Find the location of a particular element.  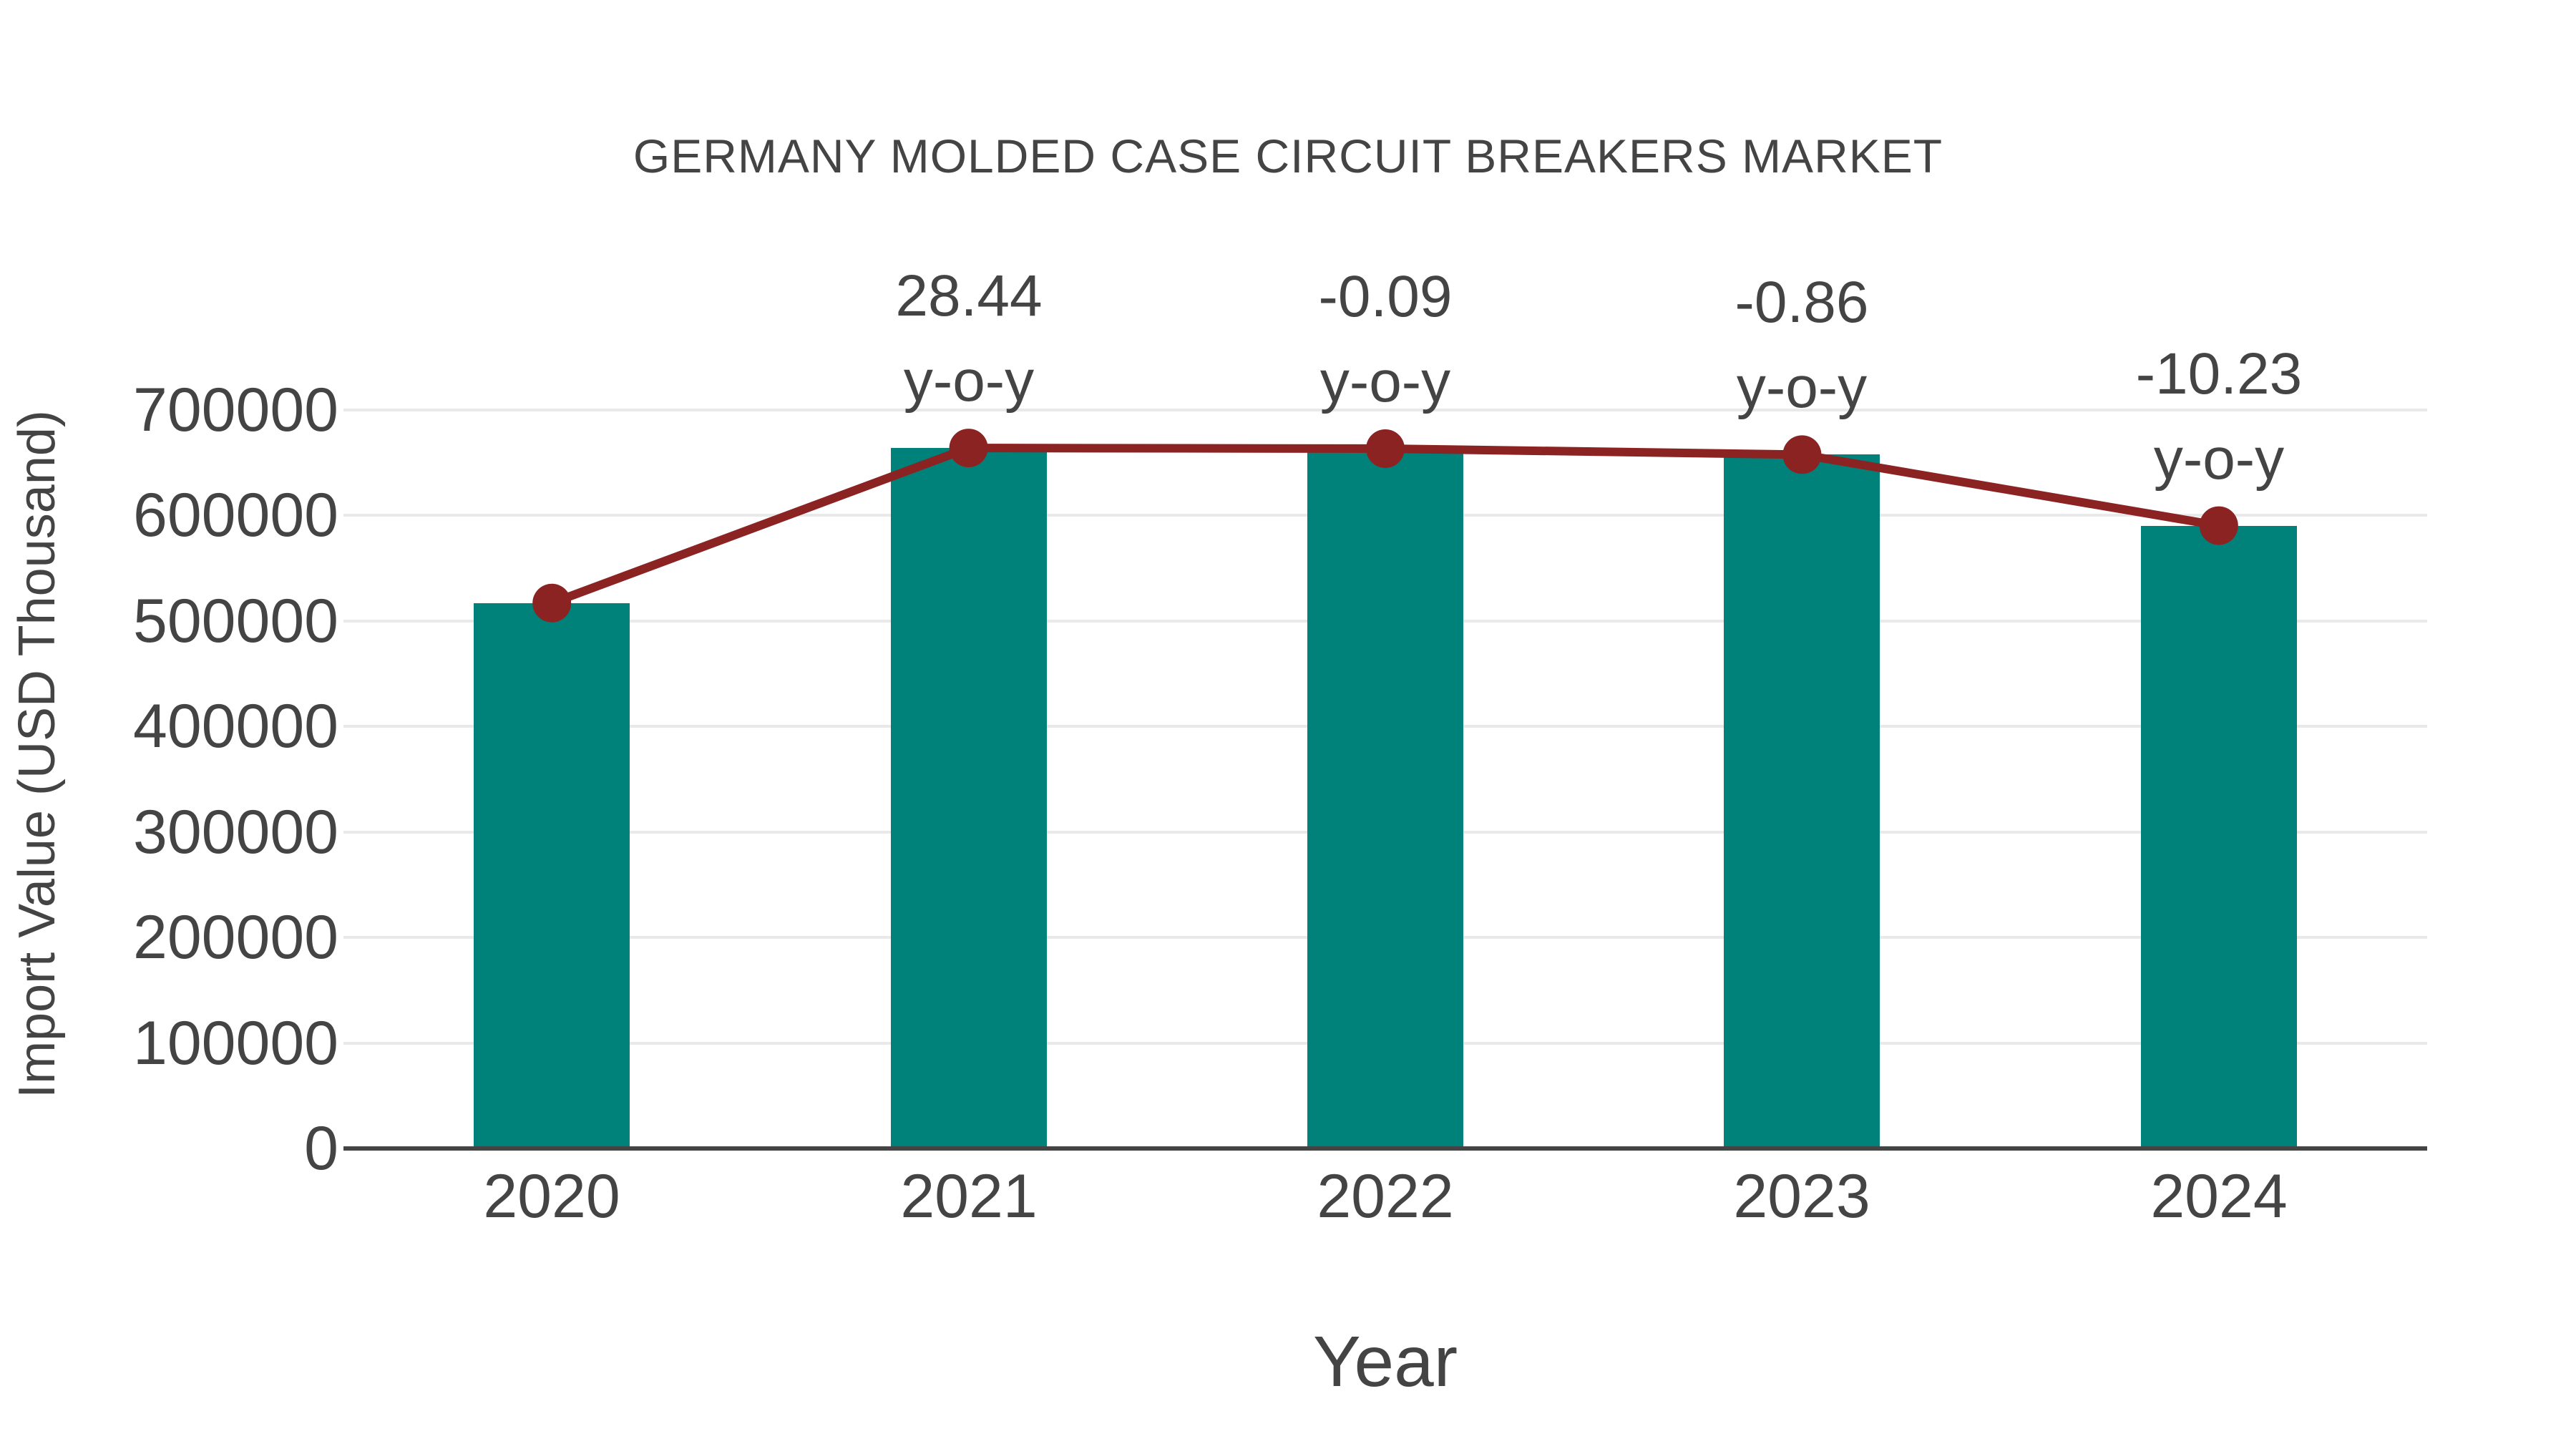

x-tick-label-2021: 2021 is located at coordinates (969, 1196).